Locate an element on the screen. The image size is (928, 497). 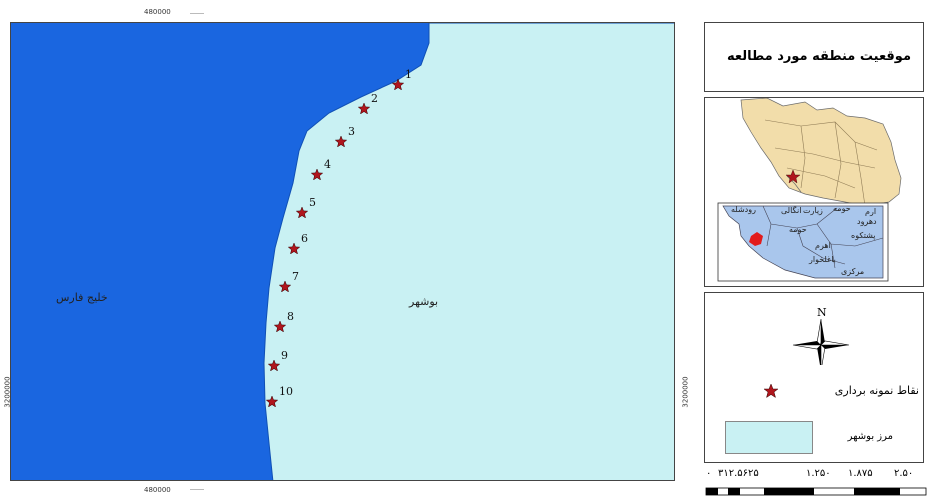
top-coord-tick is located at coordinates (197, 13).